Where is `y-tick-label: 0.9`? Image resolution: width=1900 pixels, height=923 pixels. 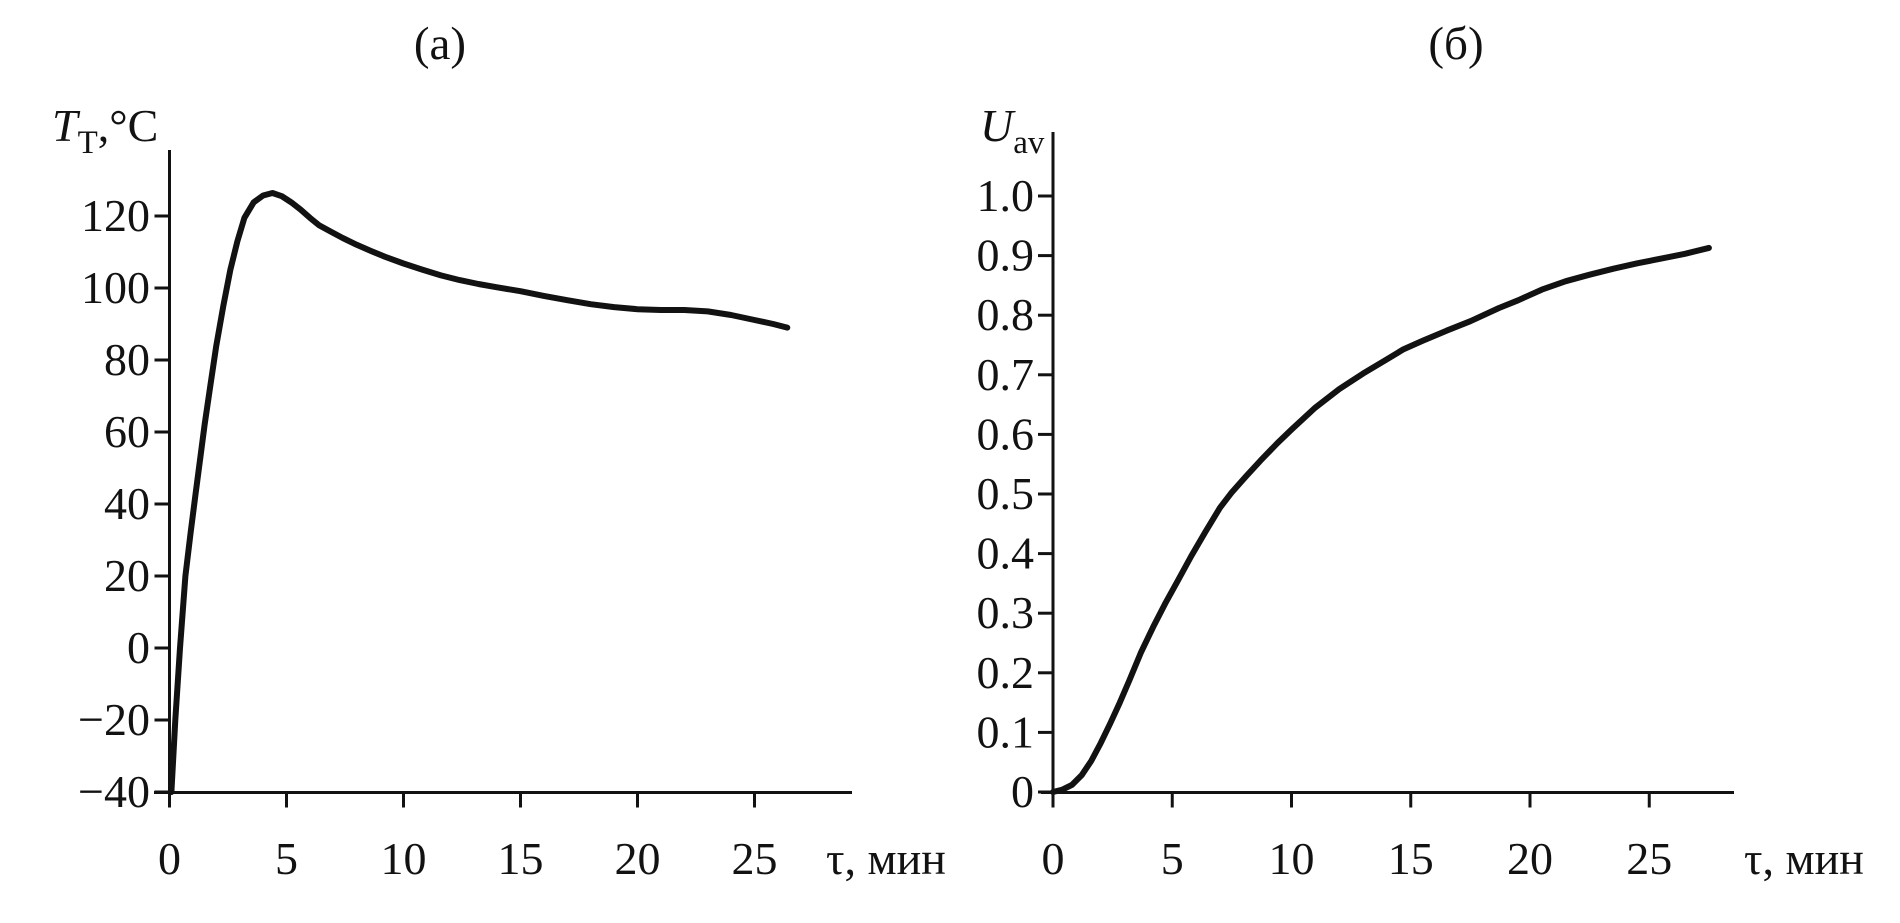 y-tick-label: 0.9 is located at coordinates (1006, 255).